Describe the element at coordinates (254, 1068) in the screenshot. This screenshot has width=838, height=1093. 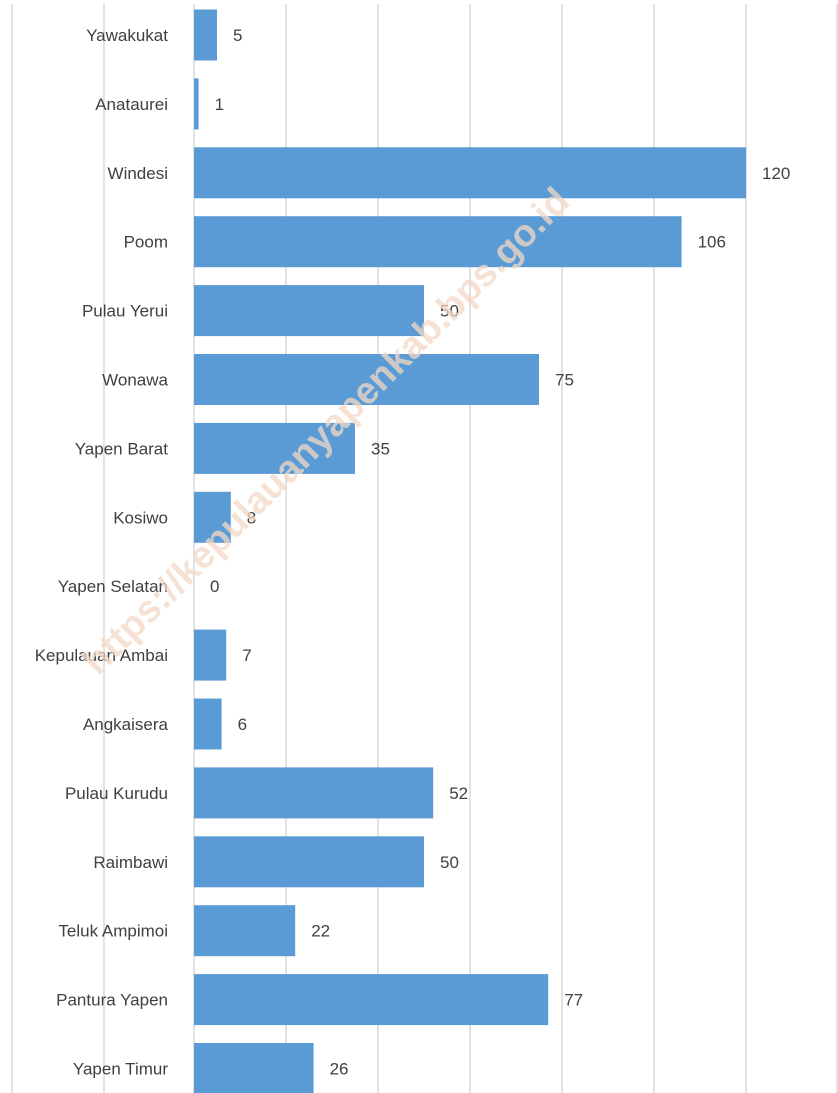
I see `bar-yapen-timur` at that location.